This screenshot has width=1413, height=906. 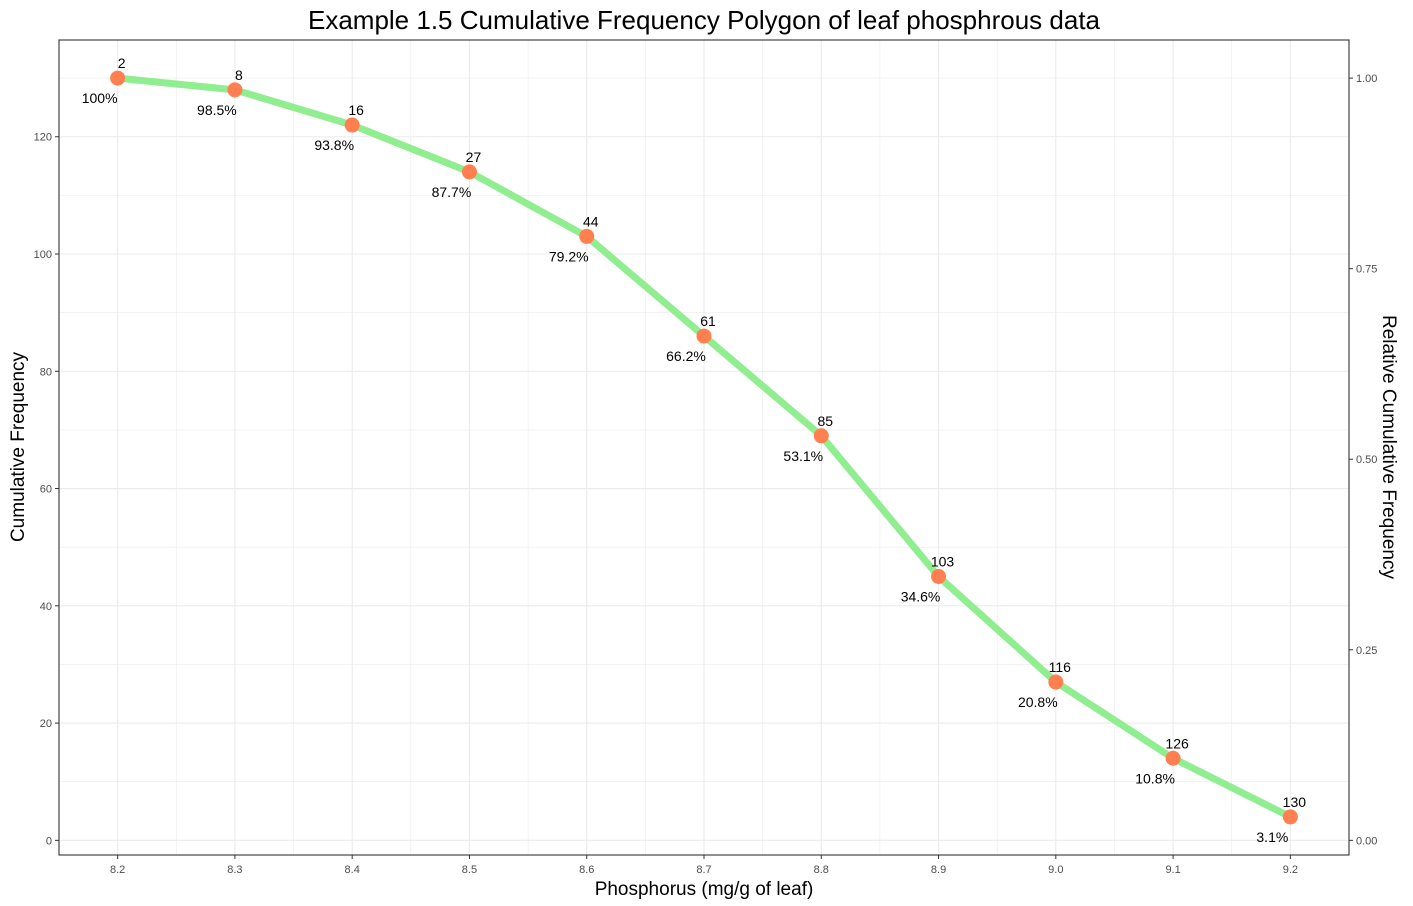 What do you see at coordinates (43, 255) in the screenshot?
I see `y-tick-label: 100` at bounding box center [43, 255].